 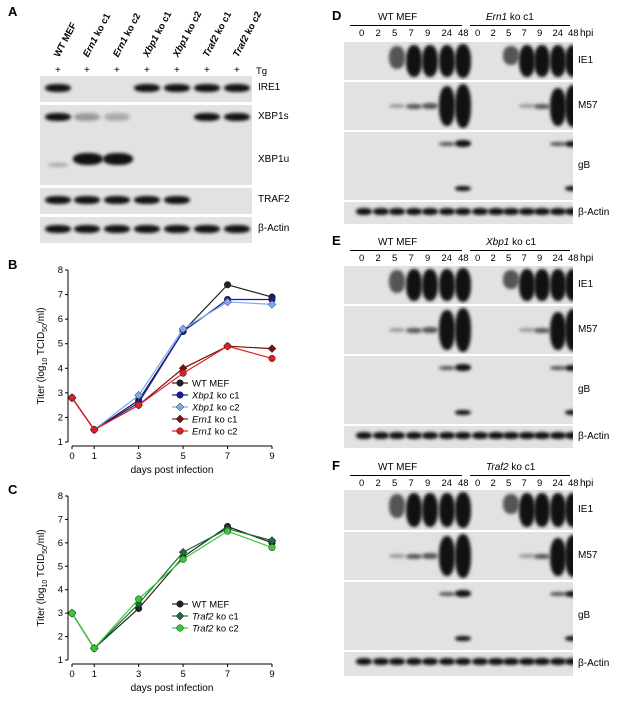 What do you see at coordinates (584, 615) in the screenshot?
I see `blot-row-label: gB` at bounding box center [584, 615].